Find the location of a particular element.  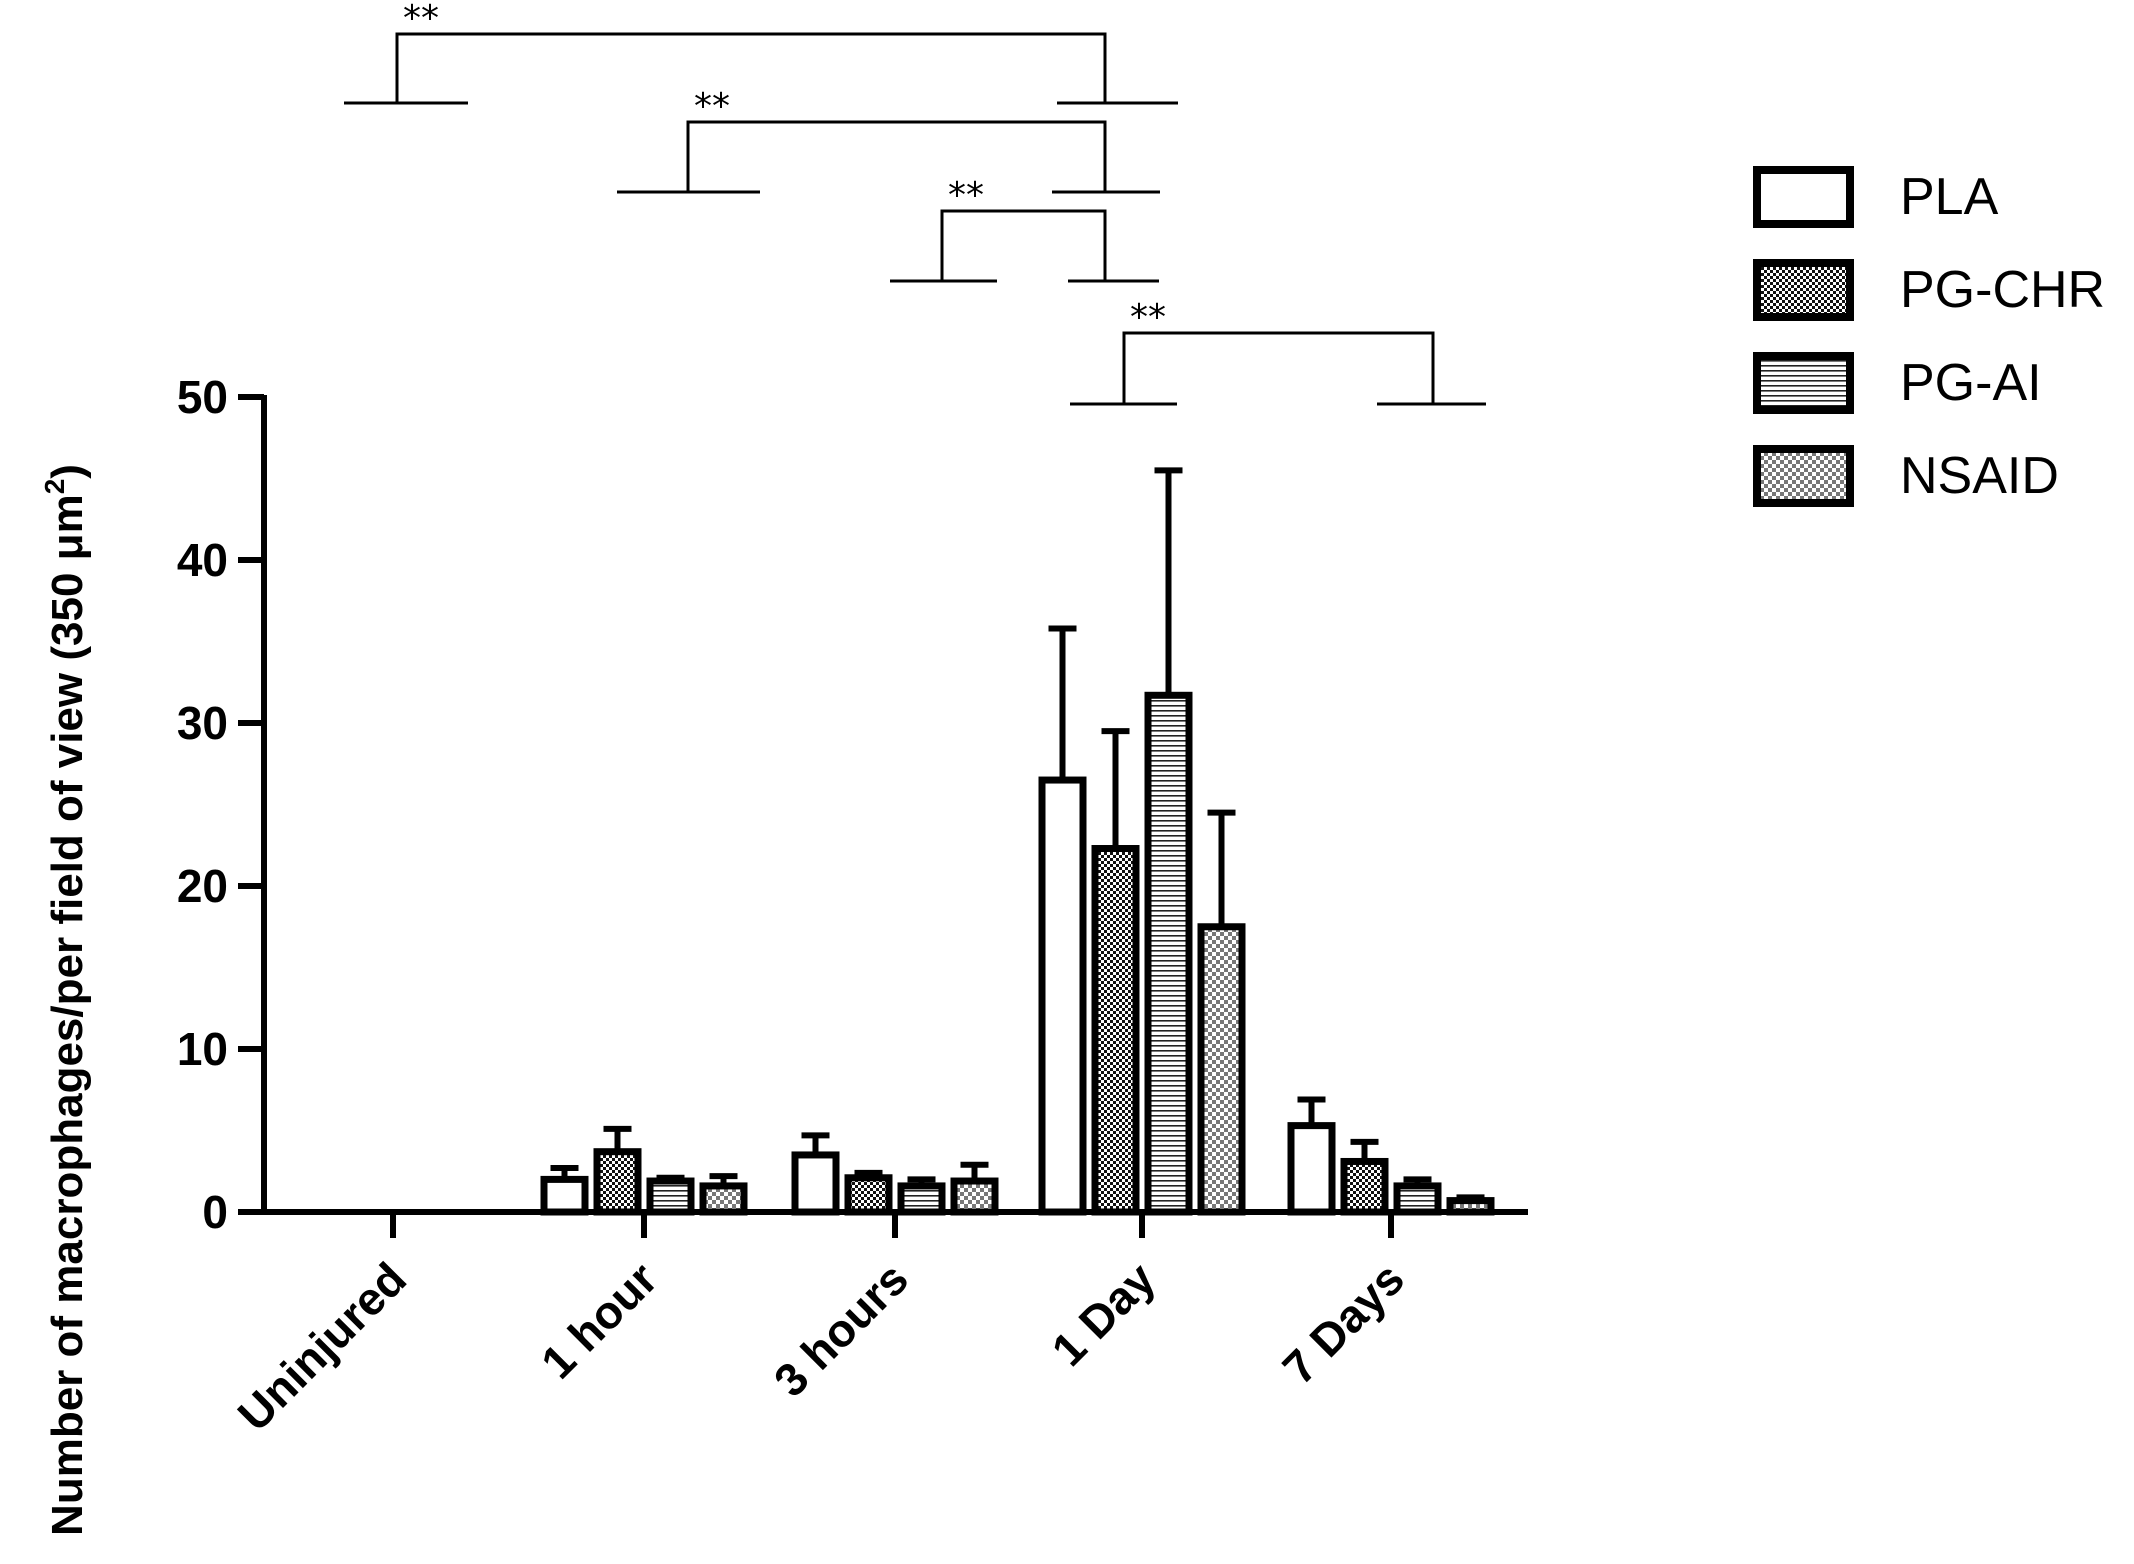

legend-label: PG-CHR is located at coordinates (2002, 290).